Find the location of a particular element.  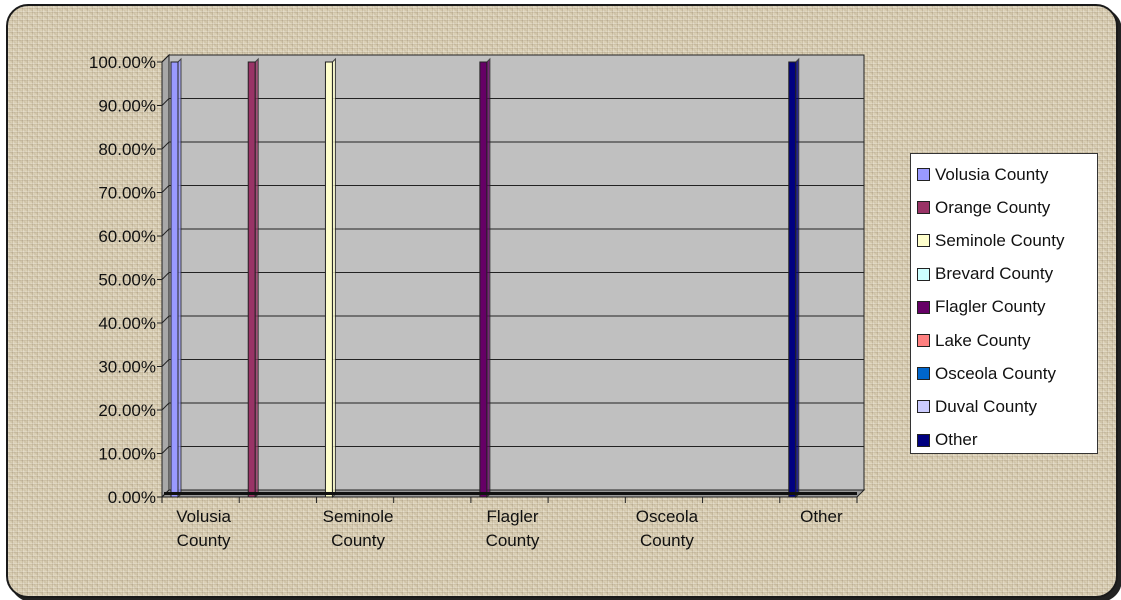

bar-orange-county is located at coordinates (251, 279).